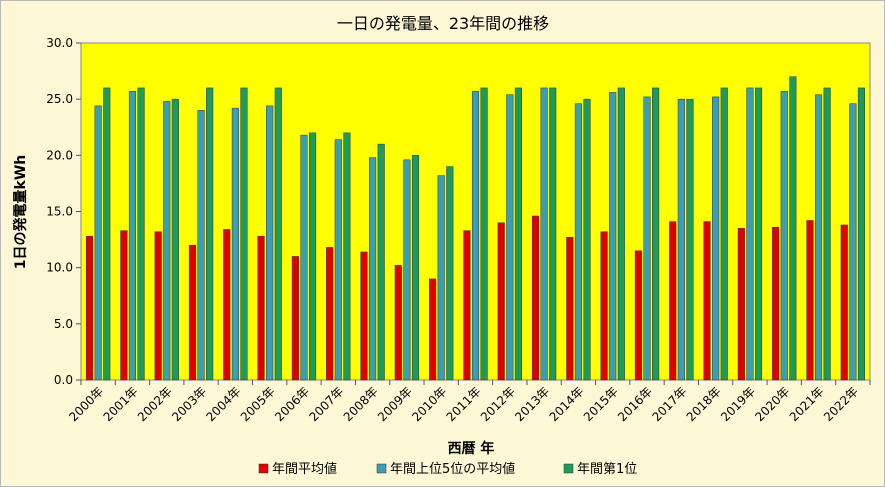 Image resolution: width=885 pixels, height=487 pixels. What do you see at coordinates (807, 404) in the screenshot?
I see `x-tick-label: 2021年` at bounding box center [807, 404].